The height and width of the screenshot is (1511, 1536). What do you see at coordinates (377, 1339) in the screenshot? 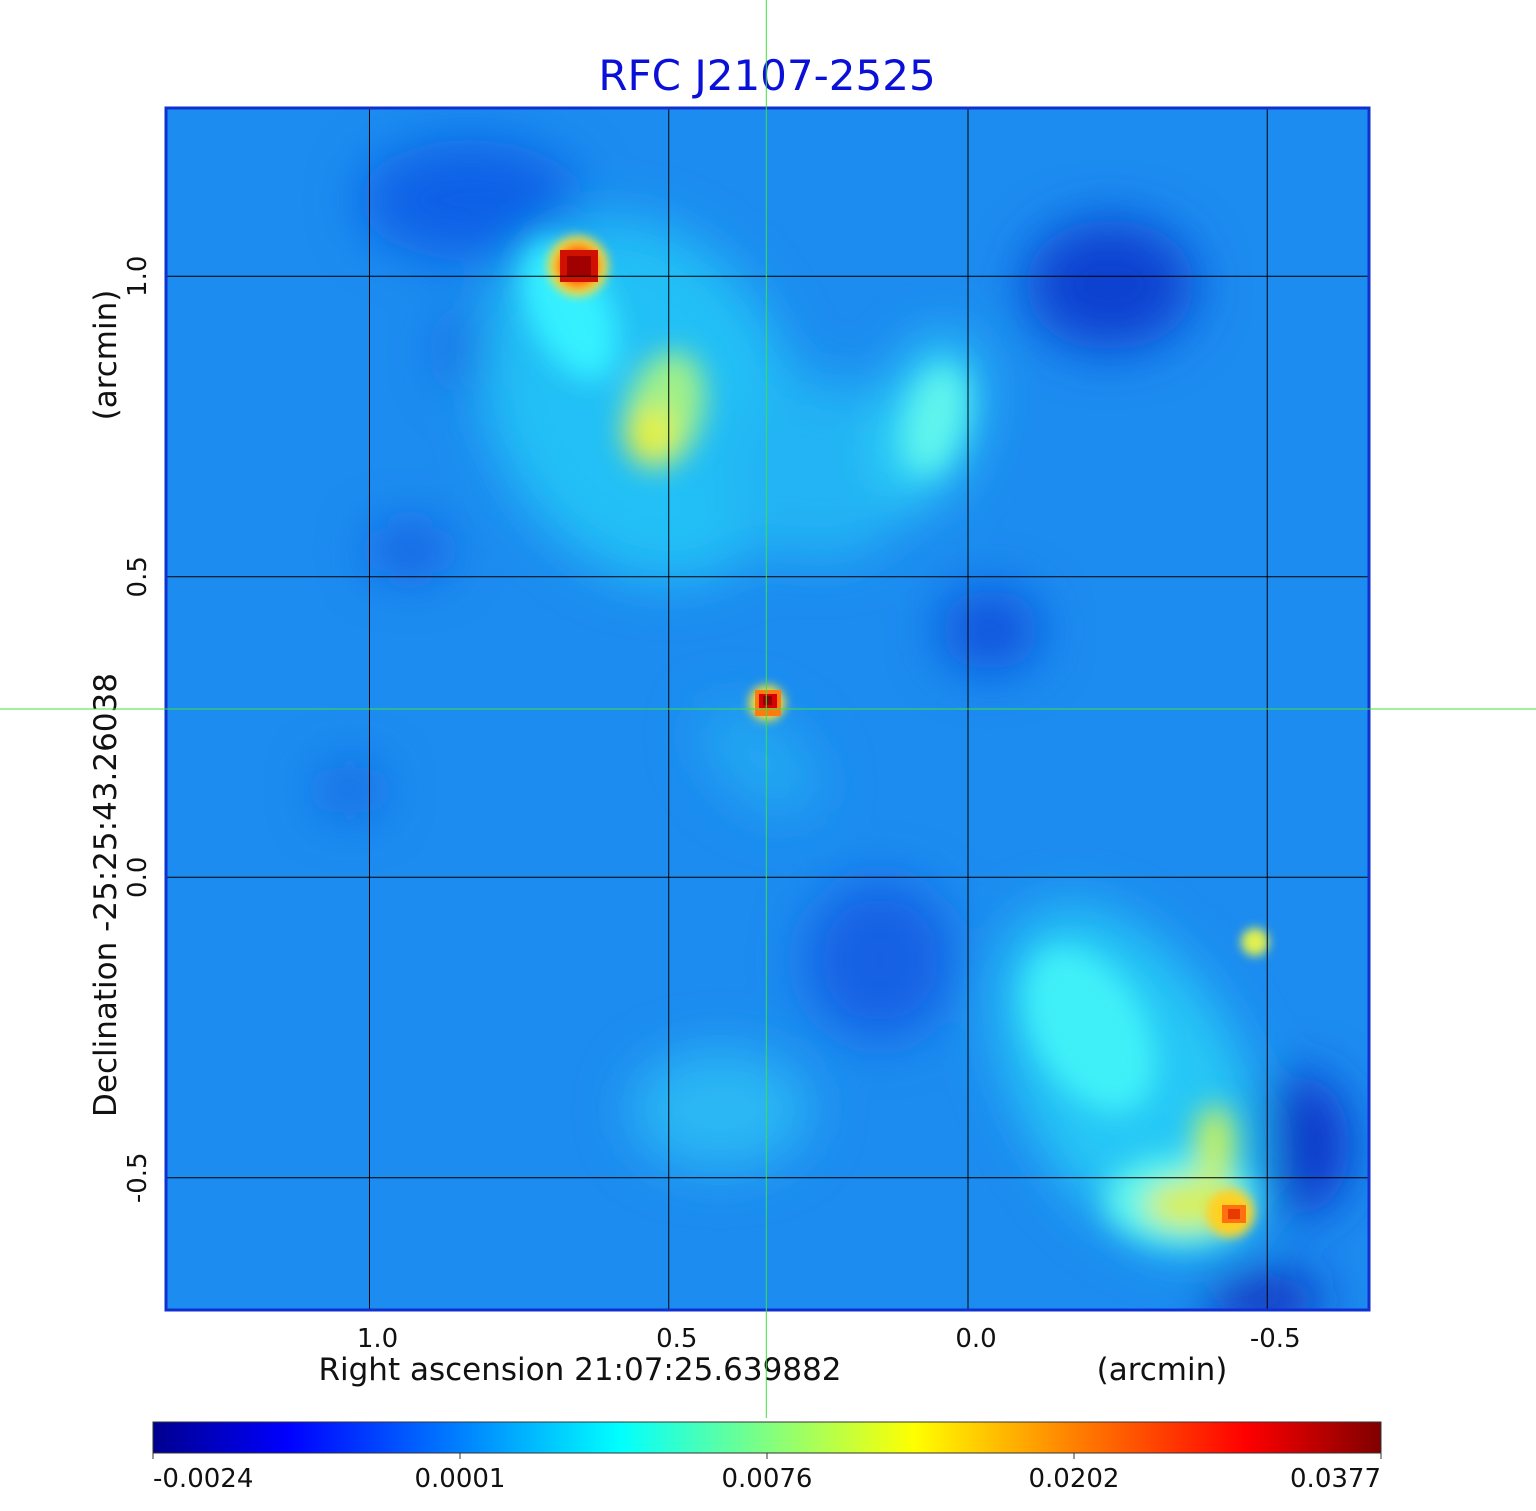
I see `x-tick-label: 1.0` at bounding box center [377, 1339].